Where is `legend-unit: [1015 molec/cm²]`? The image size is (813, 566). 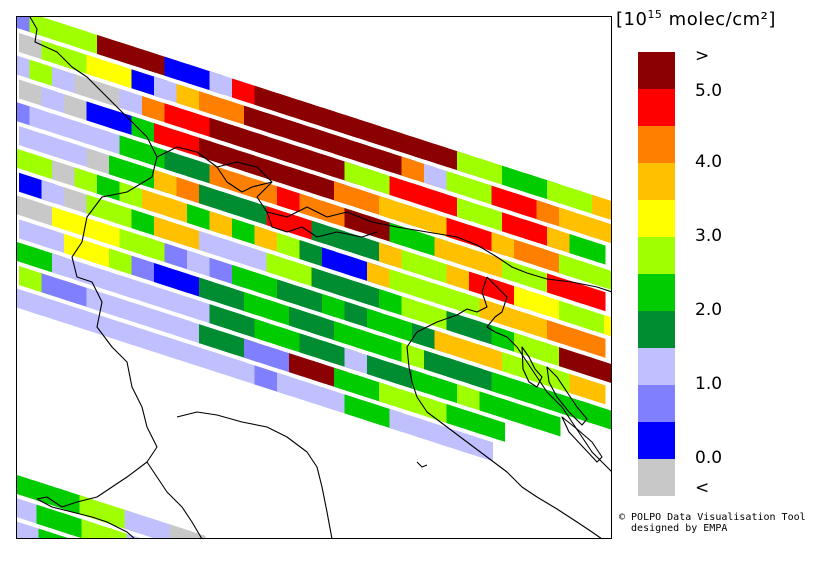 legend-unit: [1015 molec/cm²] is located at coordinates (696, 19).